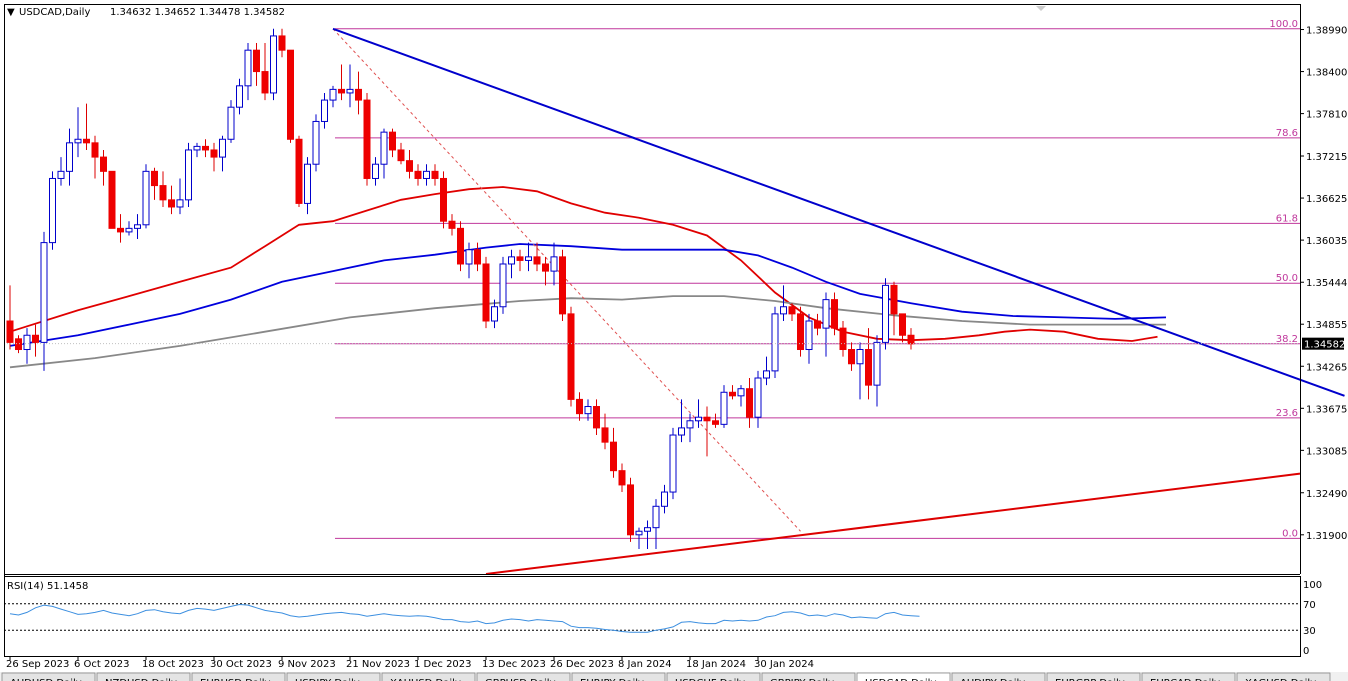  I want to click on time-tick-label: 6 Oct 2023, so click(101, 664).